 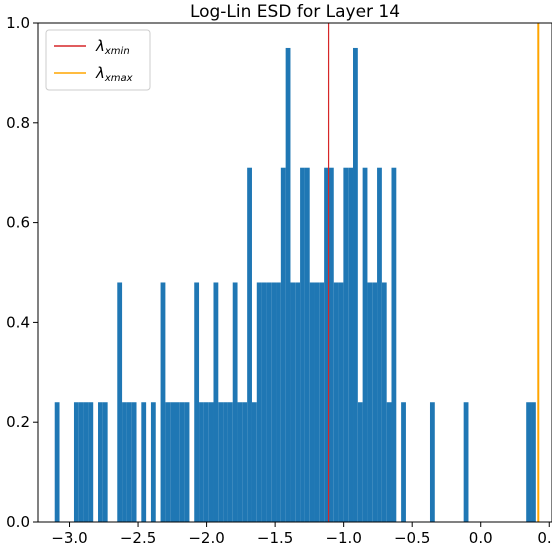 I want to click on x-tick-label: −0.5, so click(x=412, y=538).